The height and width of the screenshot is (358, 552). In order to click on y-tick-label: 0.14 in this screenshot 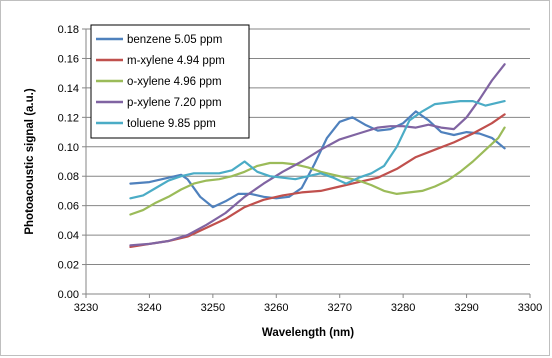, I will do `click(68, 89)`.